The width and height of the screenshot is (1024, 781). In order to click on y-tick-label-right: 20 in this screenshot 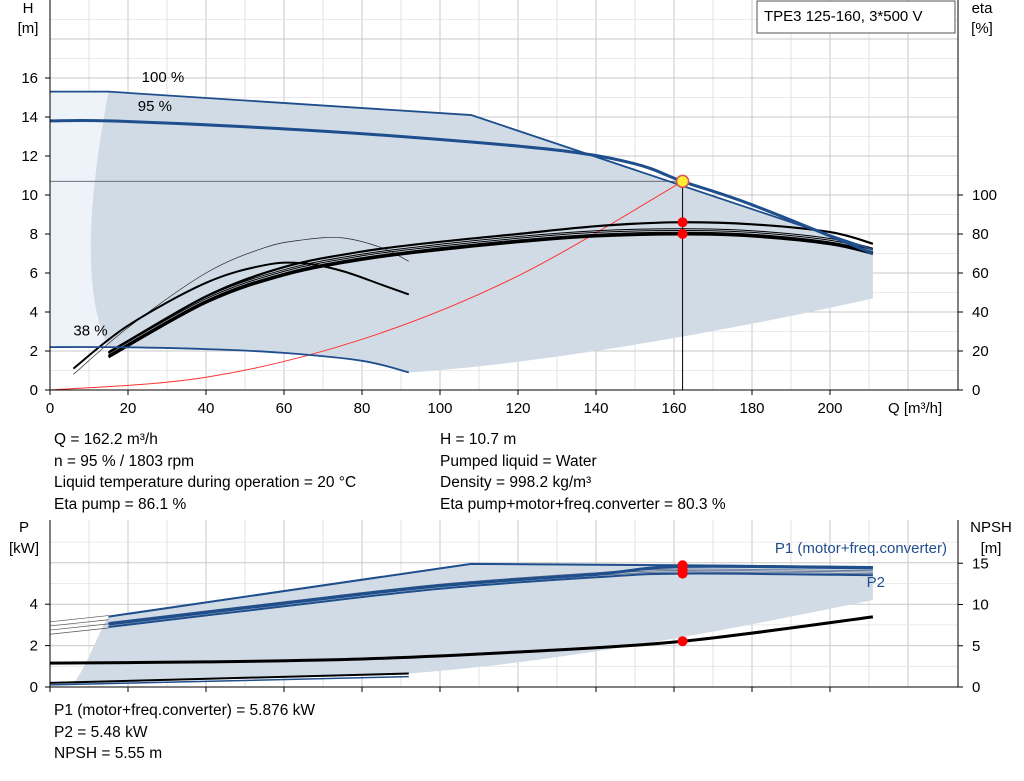, I will do `click(980, 351)`.